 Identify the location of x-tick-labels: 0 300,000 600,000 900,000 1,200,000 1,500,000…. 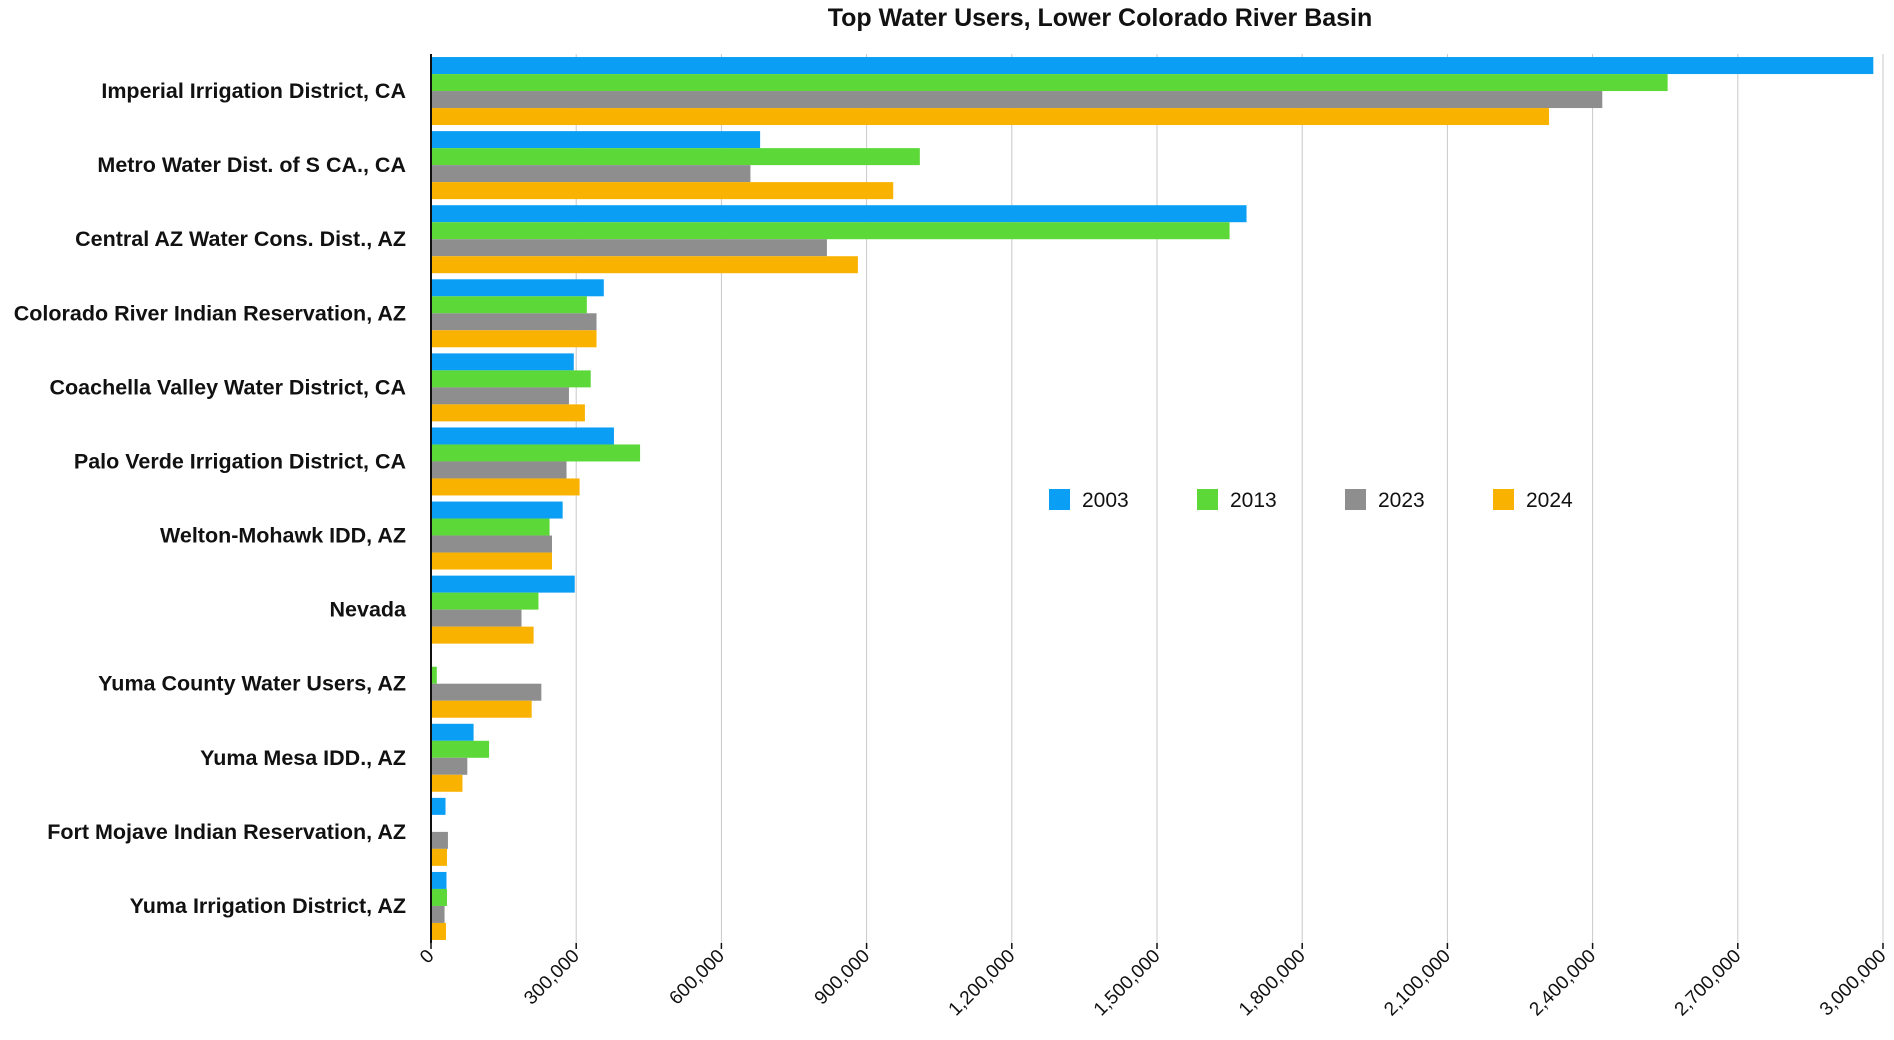
(1153, 983).